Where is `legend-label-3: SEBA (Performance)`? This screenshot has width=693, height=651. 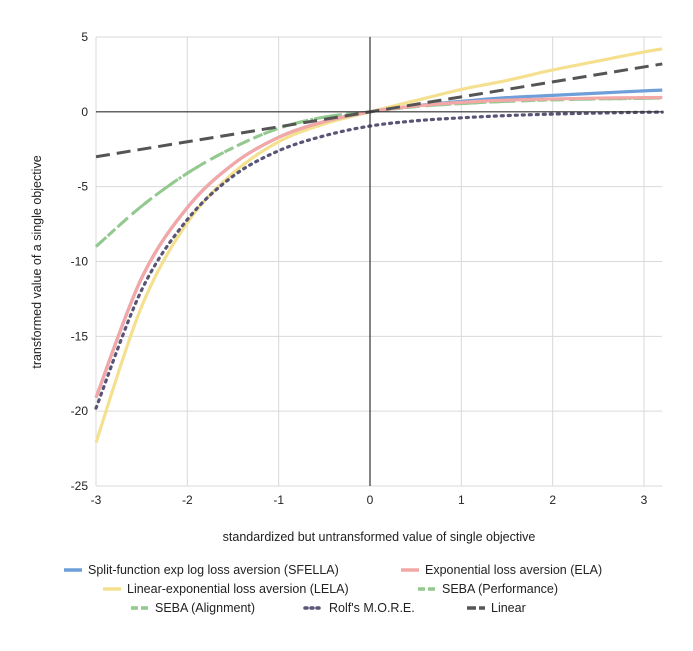 legend-label-3: SEBA (Performance) is located at coordinates (500, 589).